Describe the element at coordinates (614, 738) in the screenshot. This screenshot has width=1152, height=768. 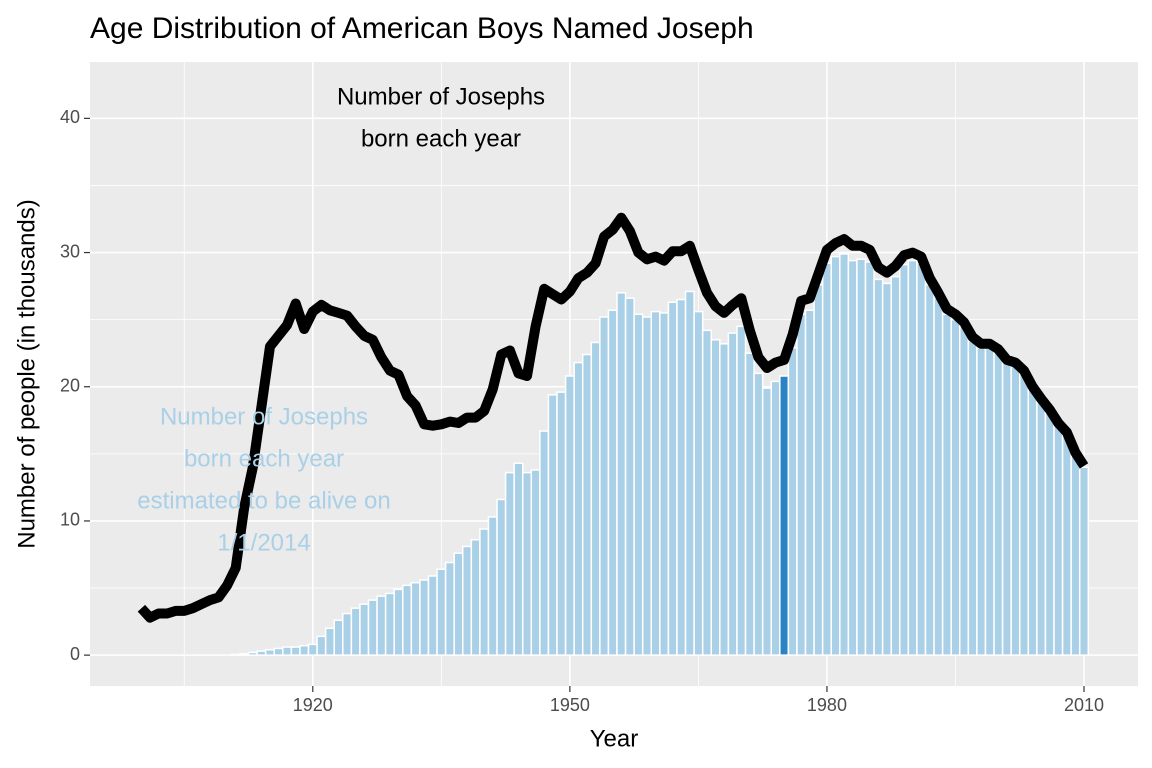
I see `x-axis-label: Year` at that location.